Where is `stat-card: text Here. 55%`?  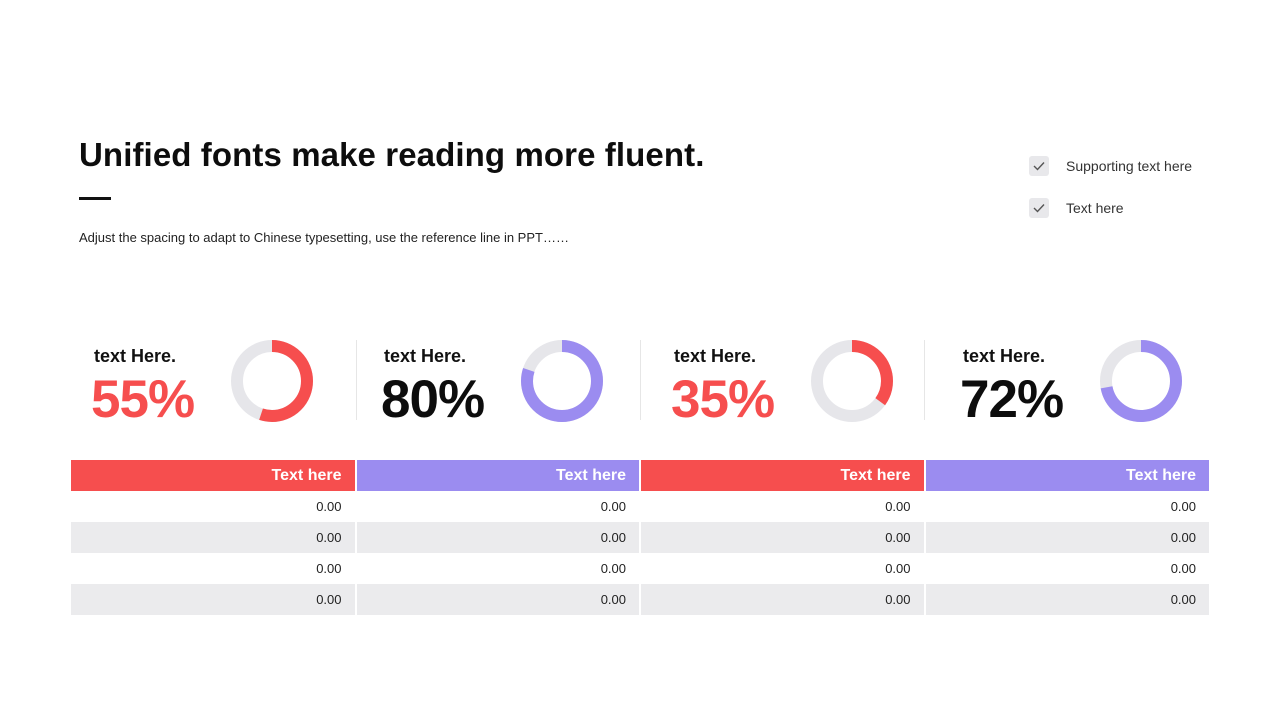
stat-card: text Here. 55% is located at coordinates (213, 382).